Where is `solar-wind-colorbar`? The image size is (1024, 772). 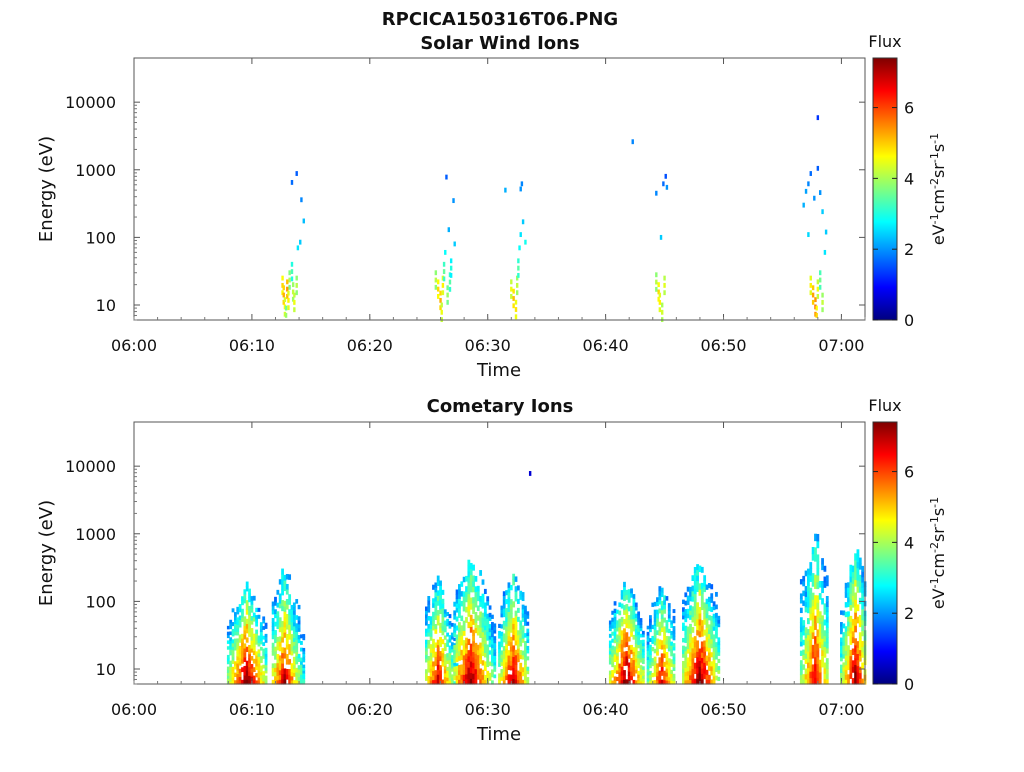 solar-wind-colorbar is located at coordinates (885, 189).